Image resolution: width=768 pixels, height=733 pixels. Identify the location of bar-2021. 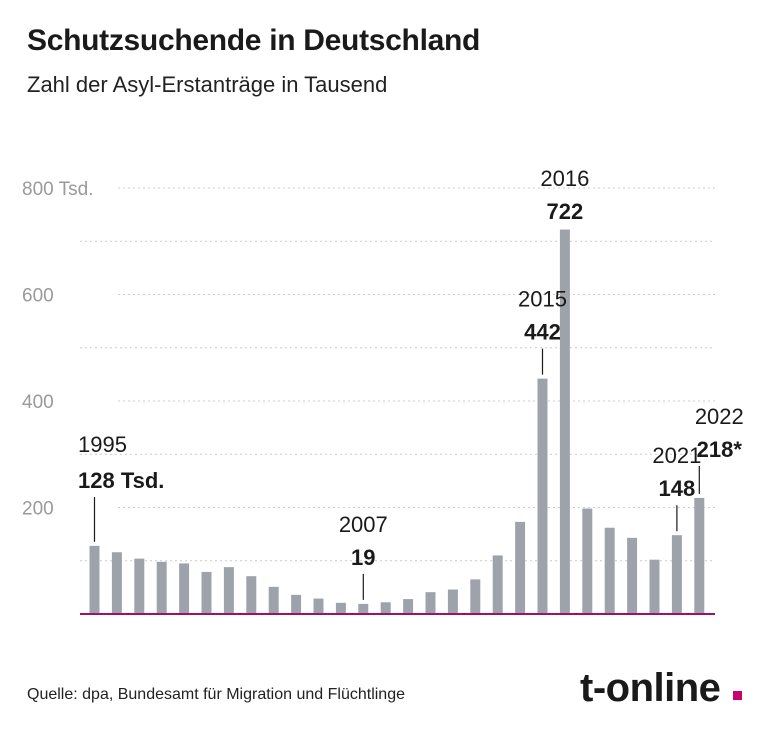
(676, 574).